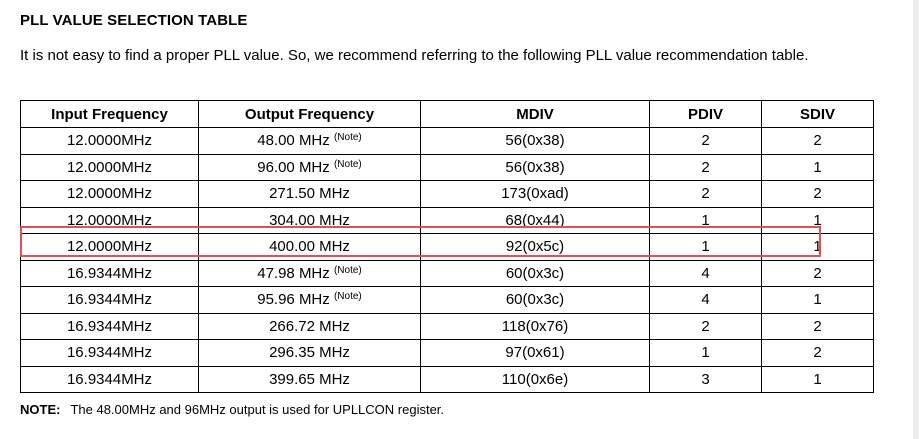  What do you see at coordinates (535, 379) in the screenshot?
I see `cell-mdiv: 110(0x6e)` at bounding box center [535, 379].